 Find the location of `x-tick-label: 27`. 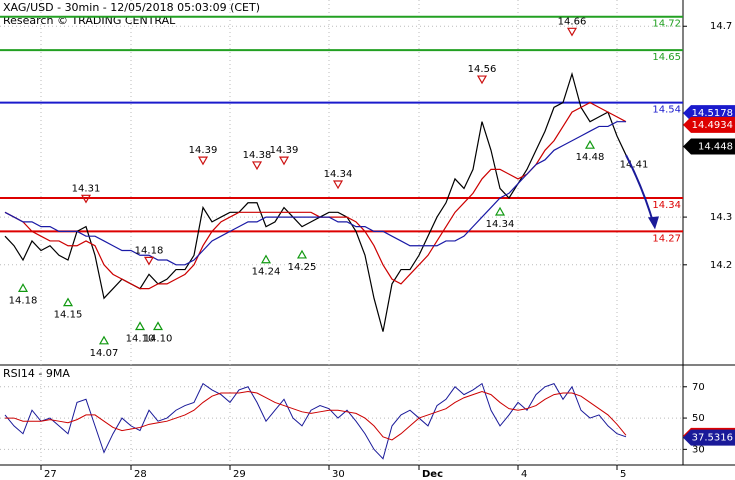

x-tick-label: 27 is located at coordinates (50, 474).